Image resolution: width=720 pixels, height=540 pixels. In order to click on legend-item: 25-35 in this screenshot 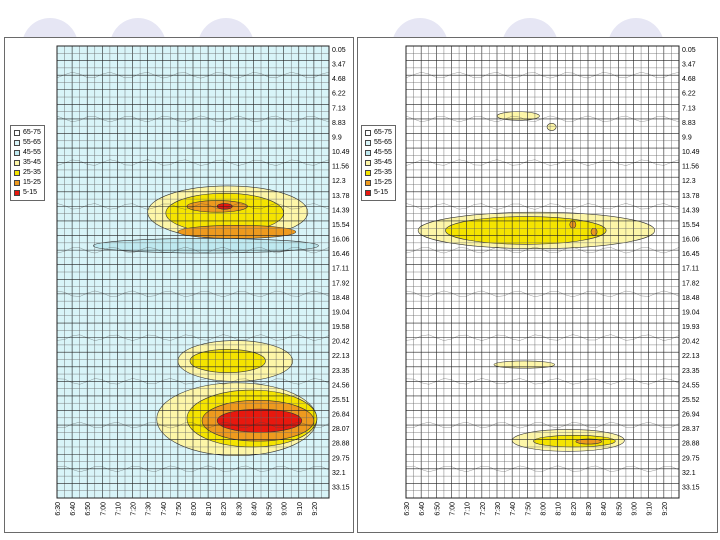, I will do `click(378, 173)`.